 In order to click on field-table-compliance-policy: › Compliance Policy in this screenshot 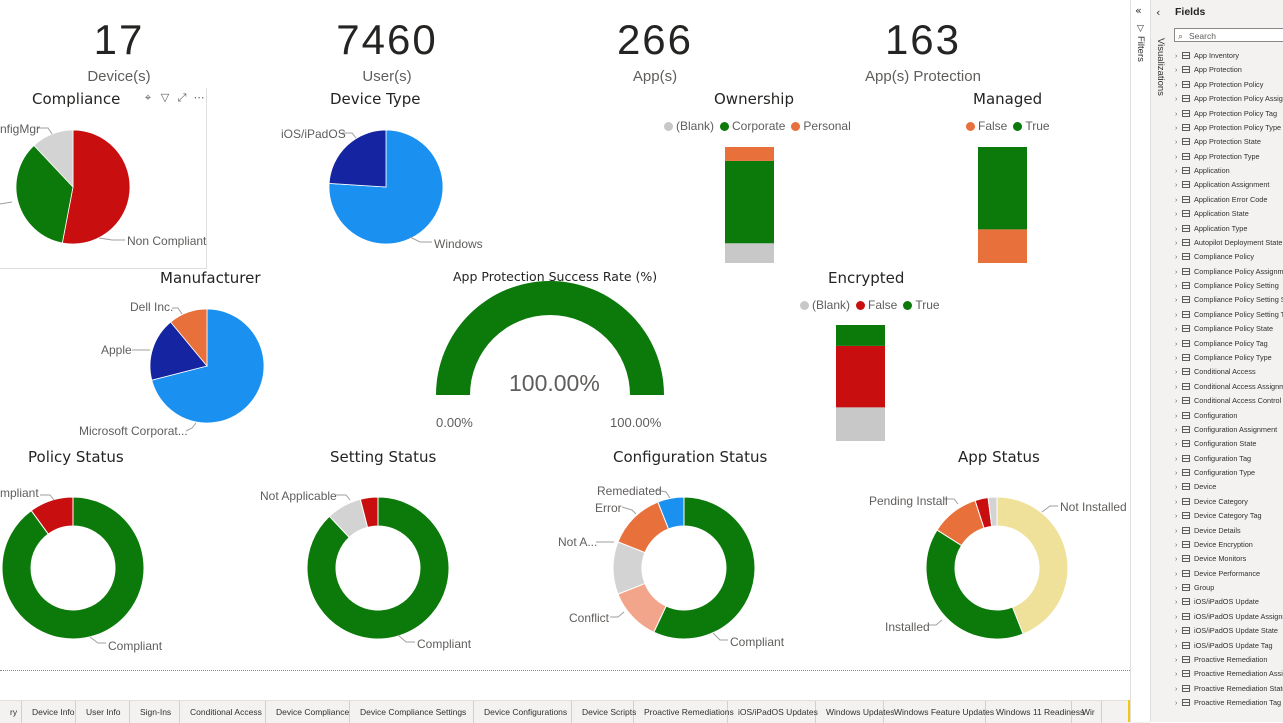, I will do `click(1214, 257)`.